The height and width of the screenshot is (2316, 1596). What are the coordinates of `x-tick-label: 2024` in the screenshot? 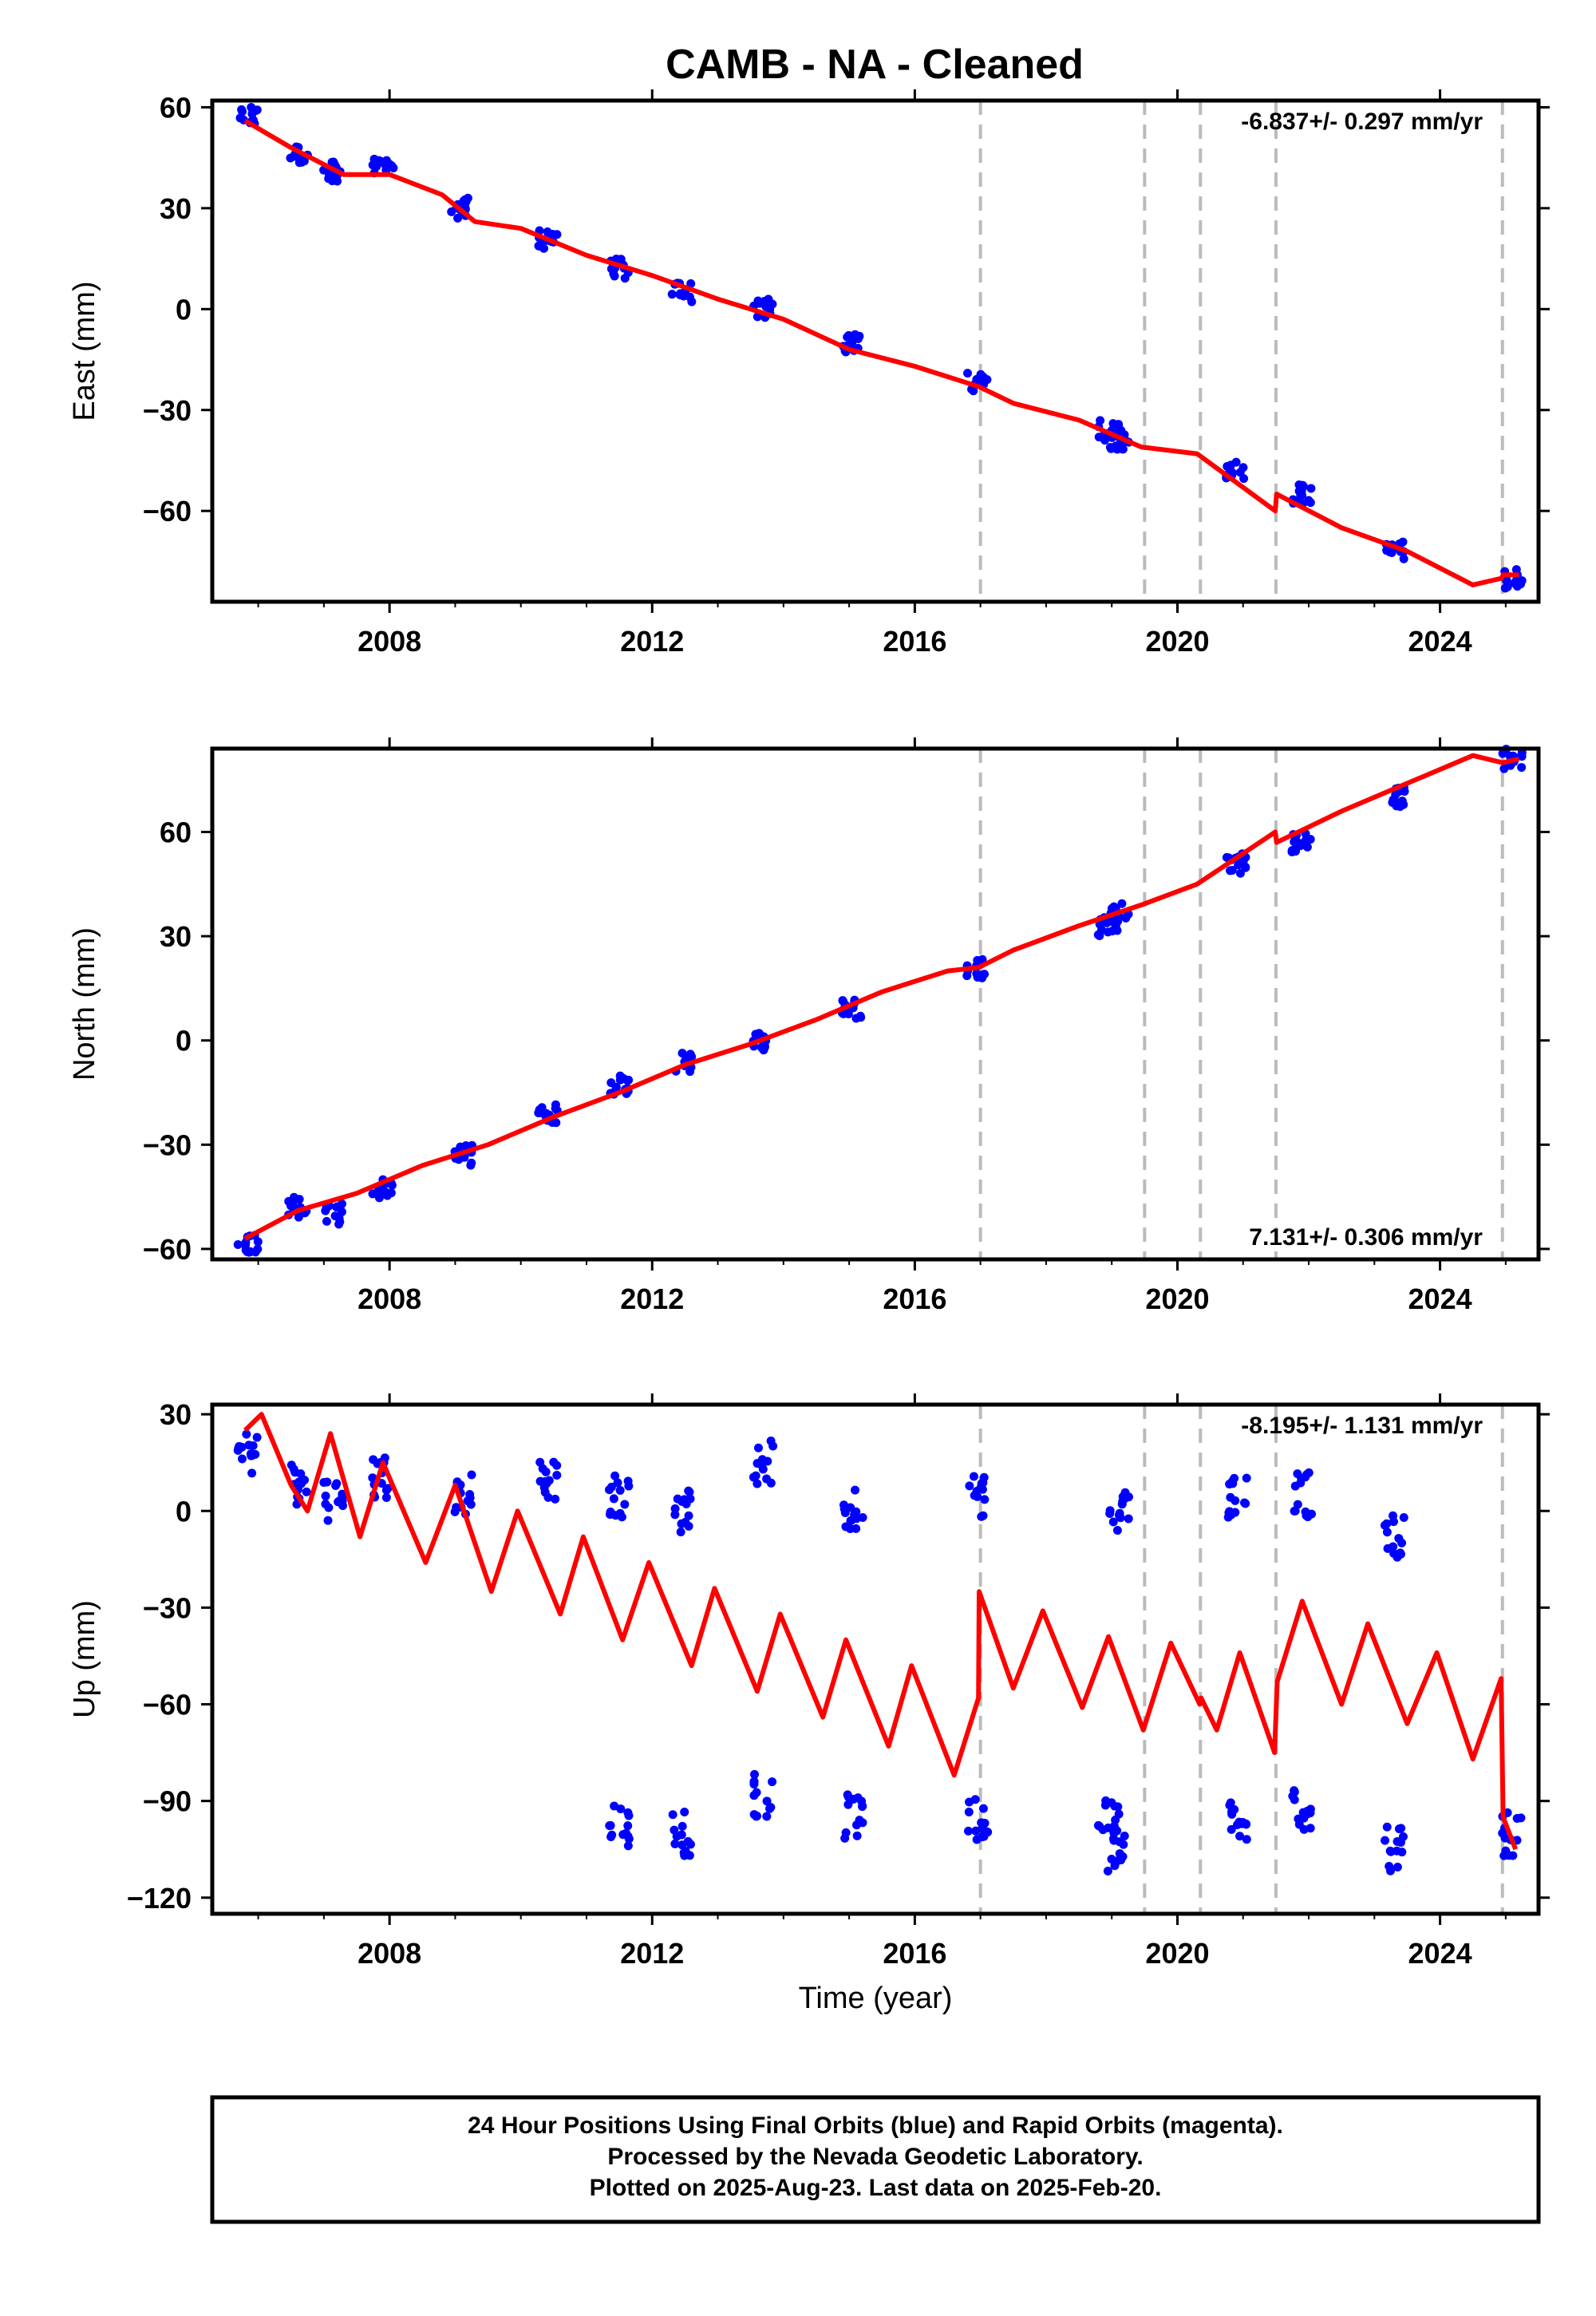 It's located at (1440, 1298).